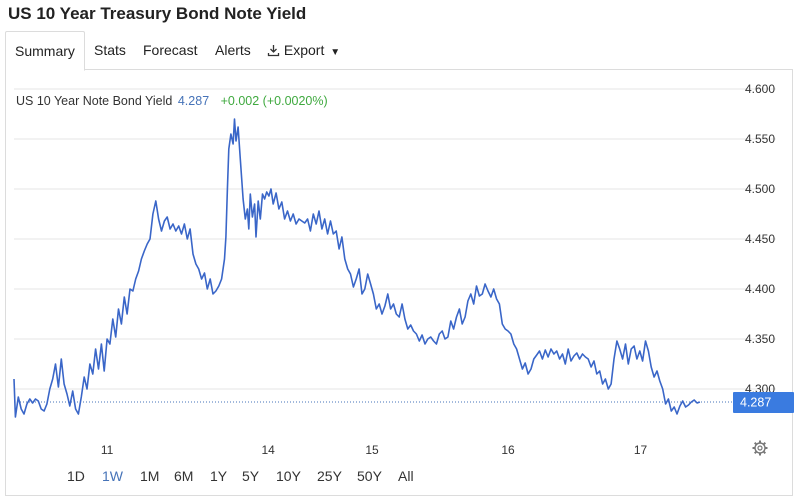 This screenshot has width=796, height=500. What do you see at coordinates (193, 101) in the screenshot?
I see `legend-last-value: 4.287` at bounding box center [193, 101].